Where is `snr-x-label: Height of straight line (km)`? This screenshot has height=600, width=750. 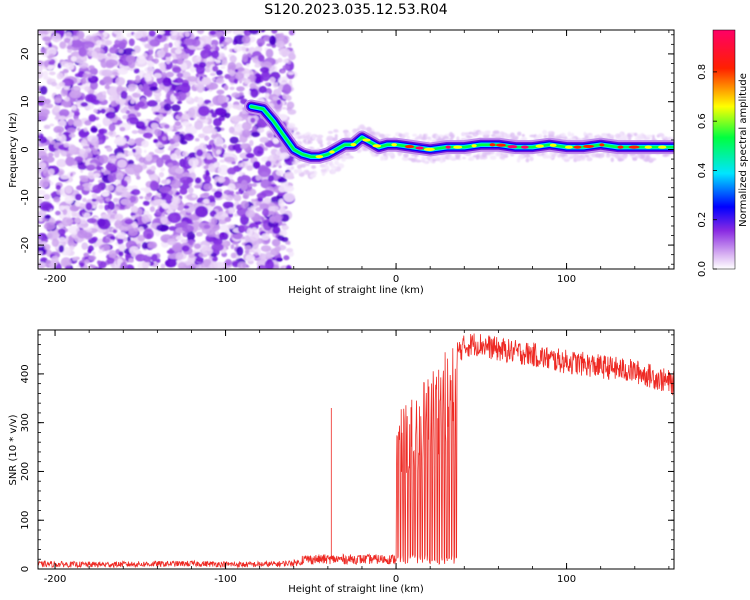
snr-x-label: Height of straight line (km) is located at coordinates (356, 589).